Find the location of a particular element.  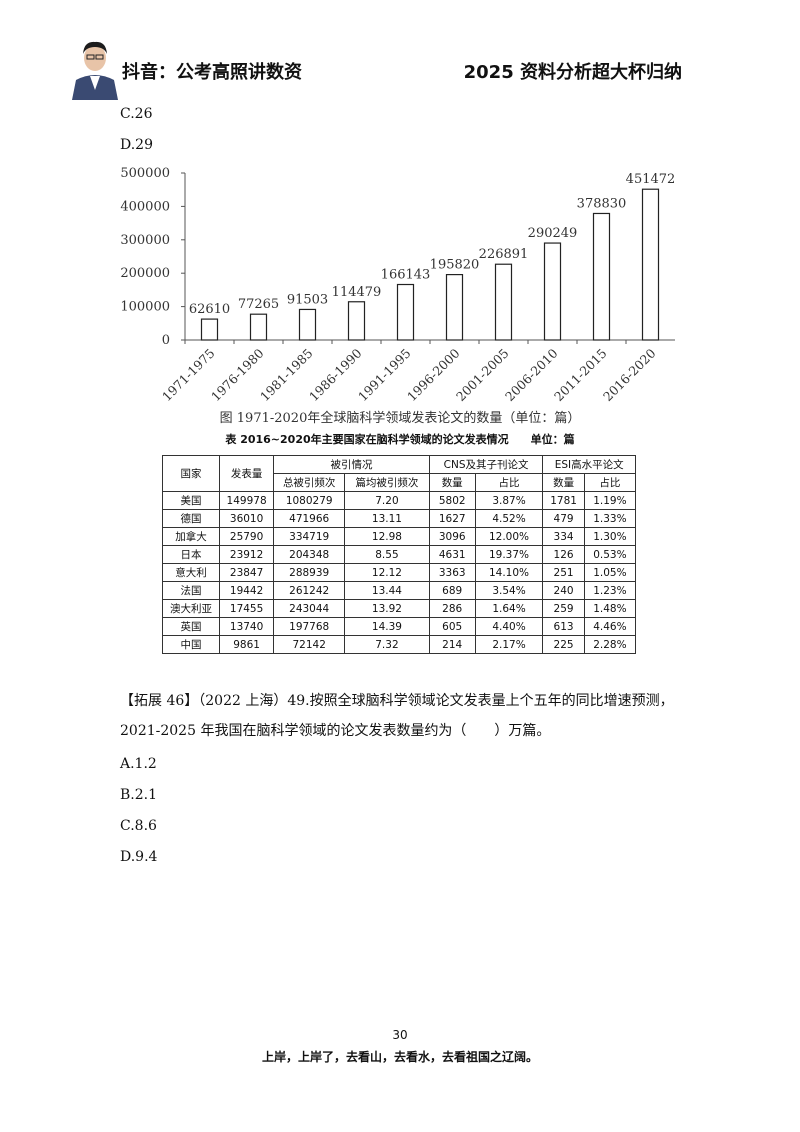

question-line-2: 2021-2025 年我国在脑科学领域的论文发表数量约为（ ）万篇。 is located at coordinates (335, 731).